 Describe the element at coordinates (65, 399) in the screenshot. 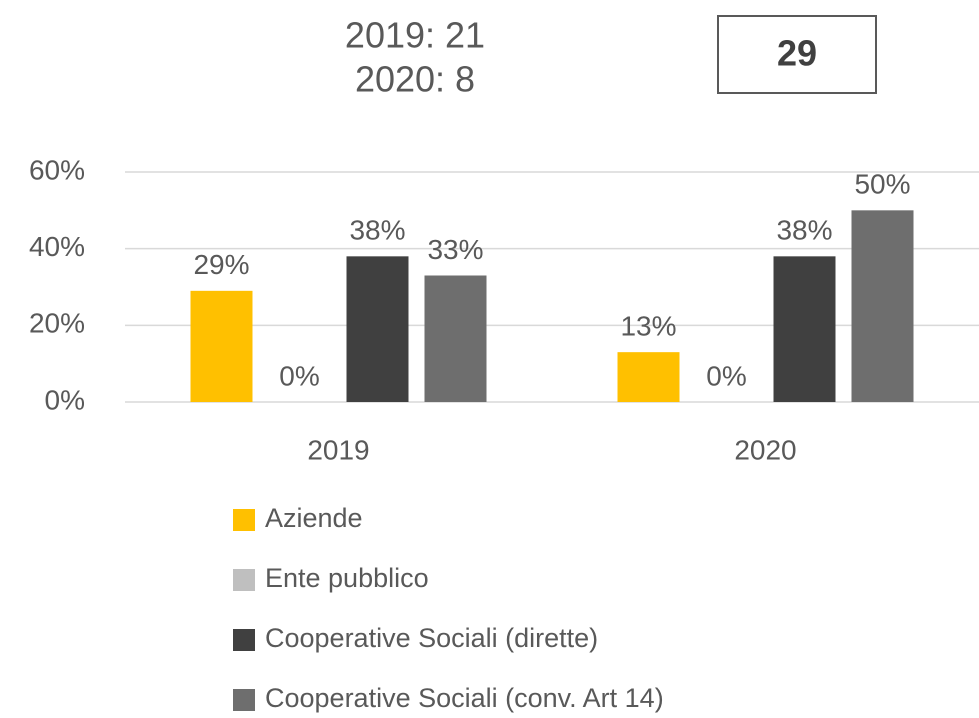

I see `y-tick-label: 0%` at that location.